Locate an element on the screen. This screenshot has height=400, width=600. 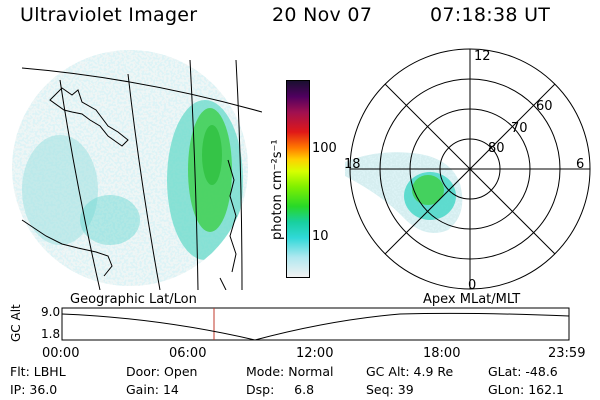
apex-label: Apex MLat/MLT is located at coordinates (472, 299).